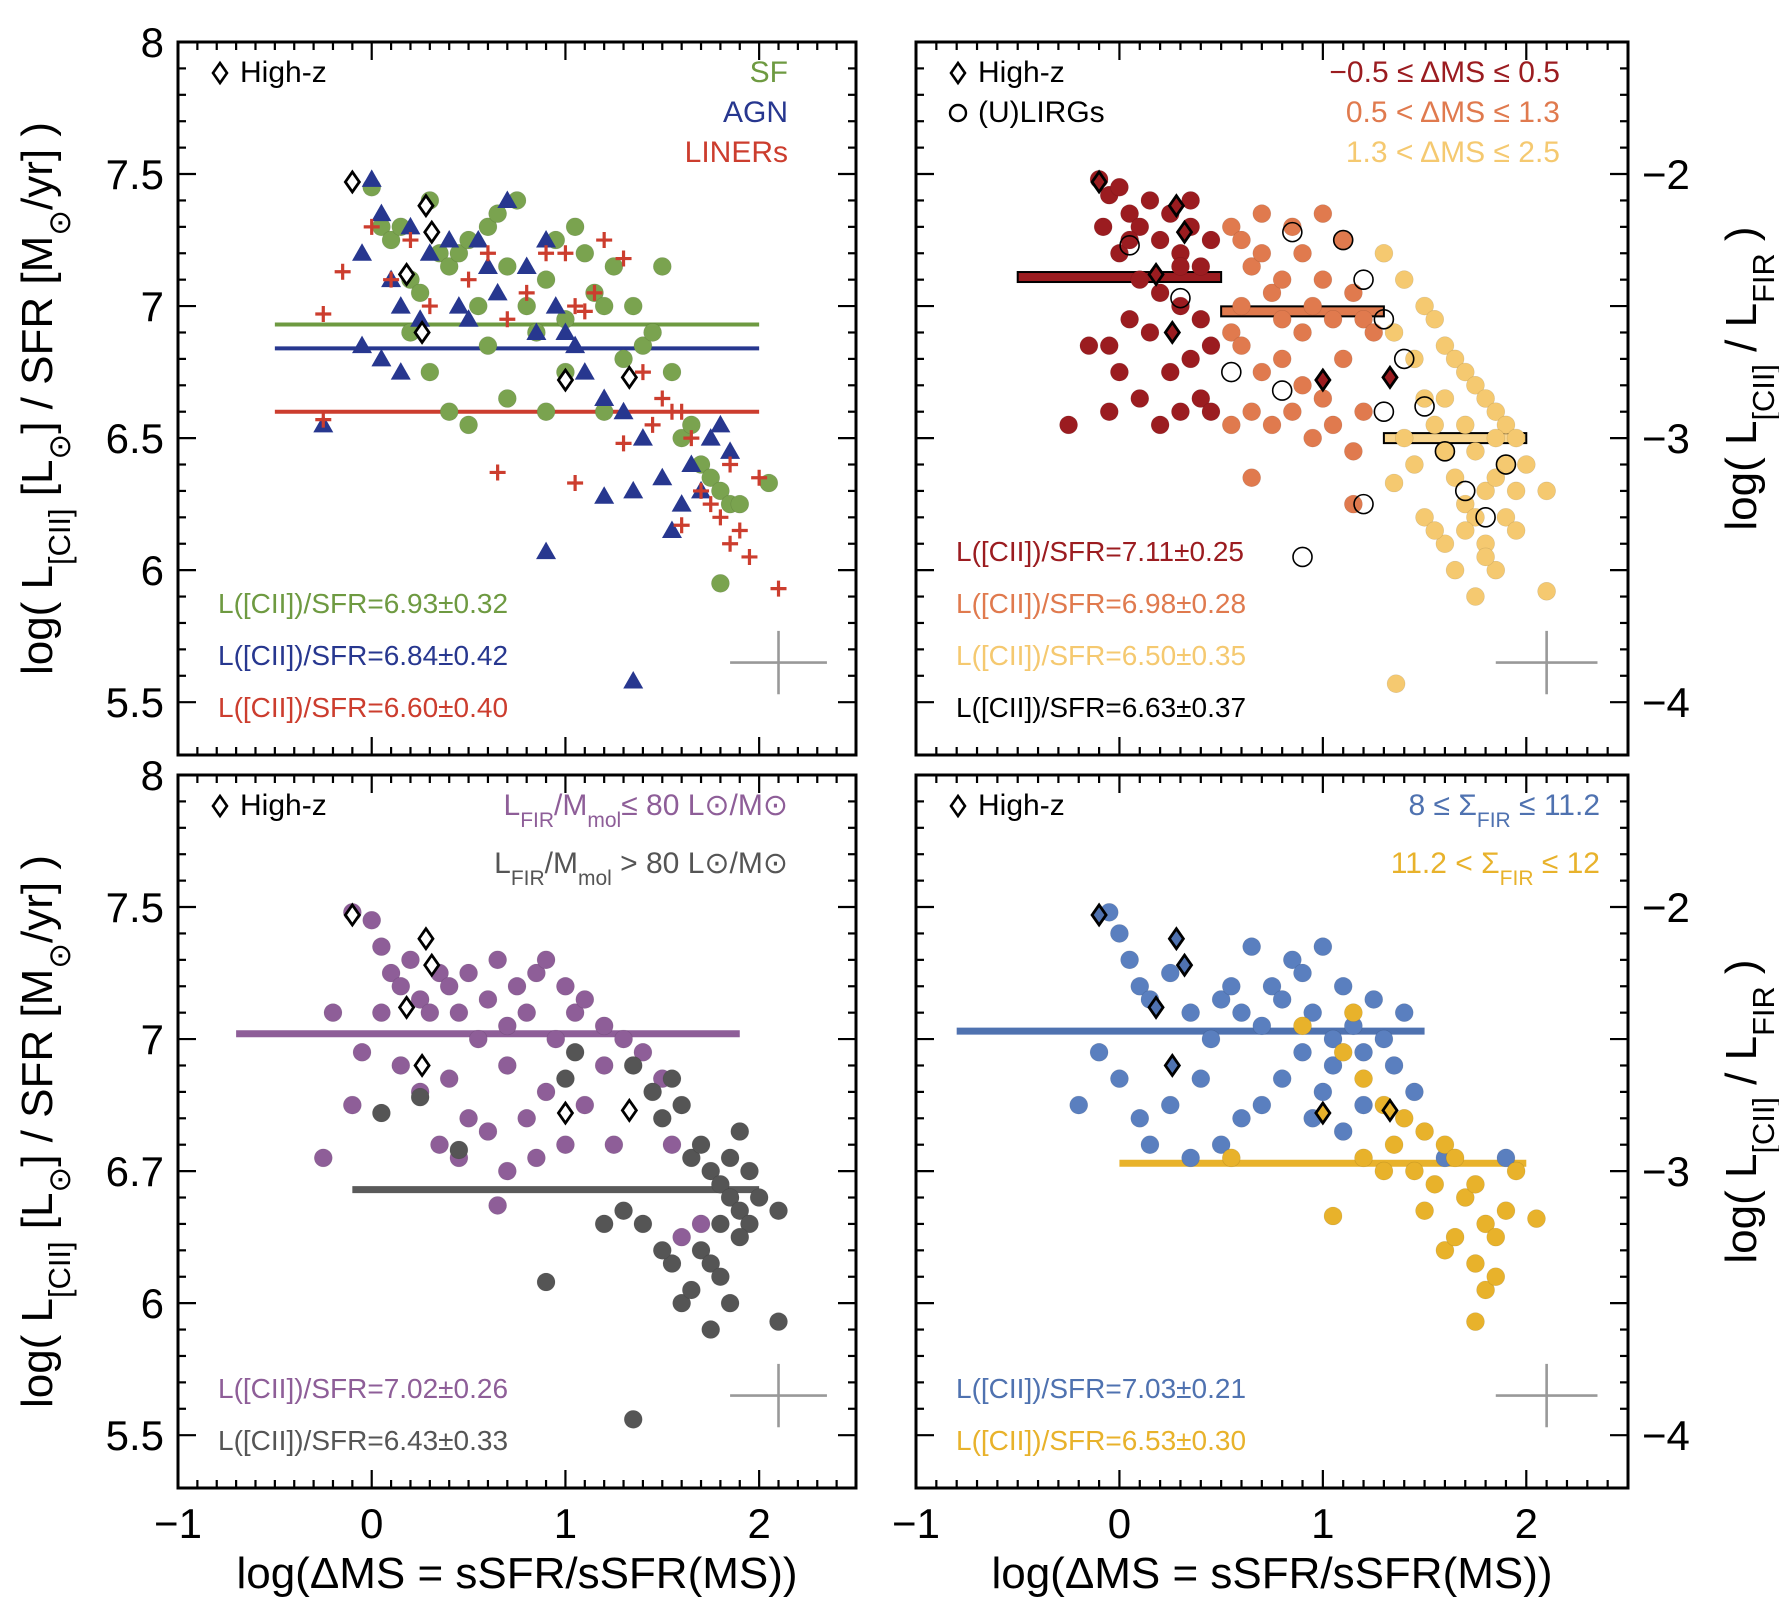 The width and height of the screenshot is (1779, 1608). I want to click on y-tick-label: 6, so click(152, 570).